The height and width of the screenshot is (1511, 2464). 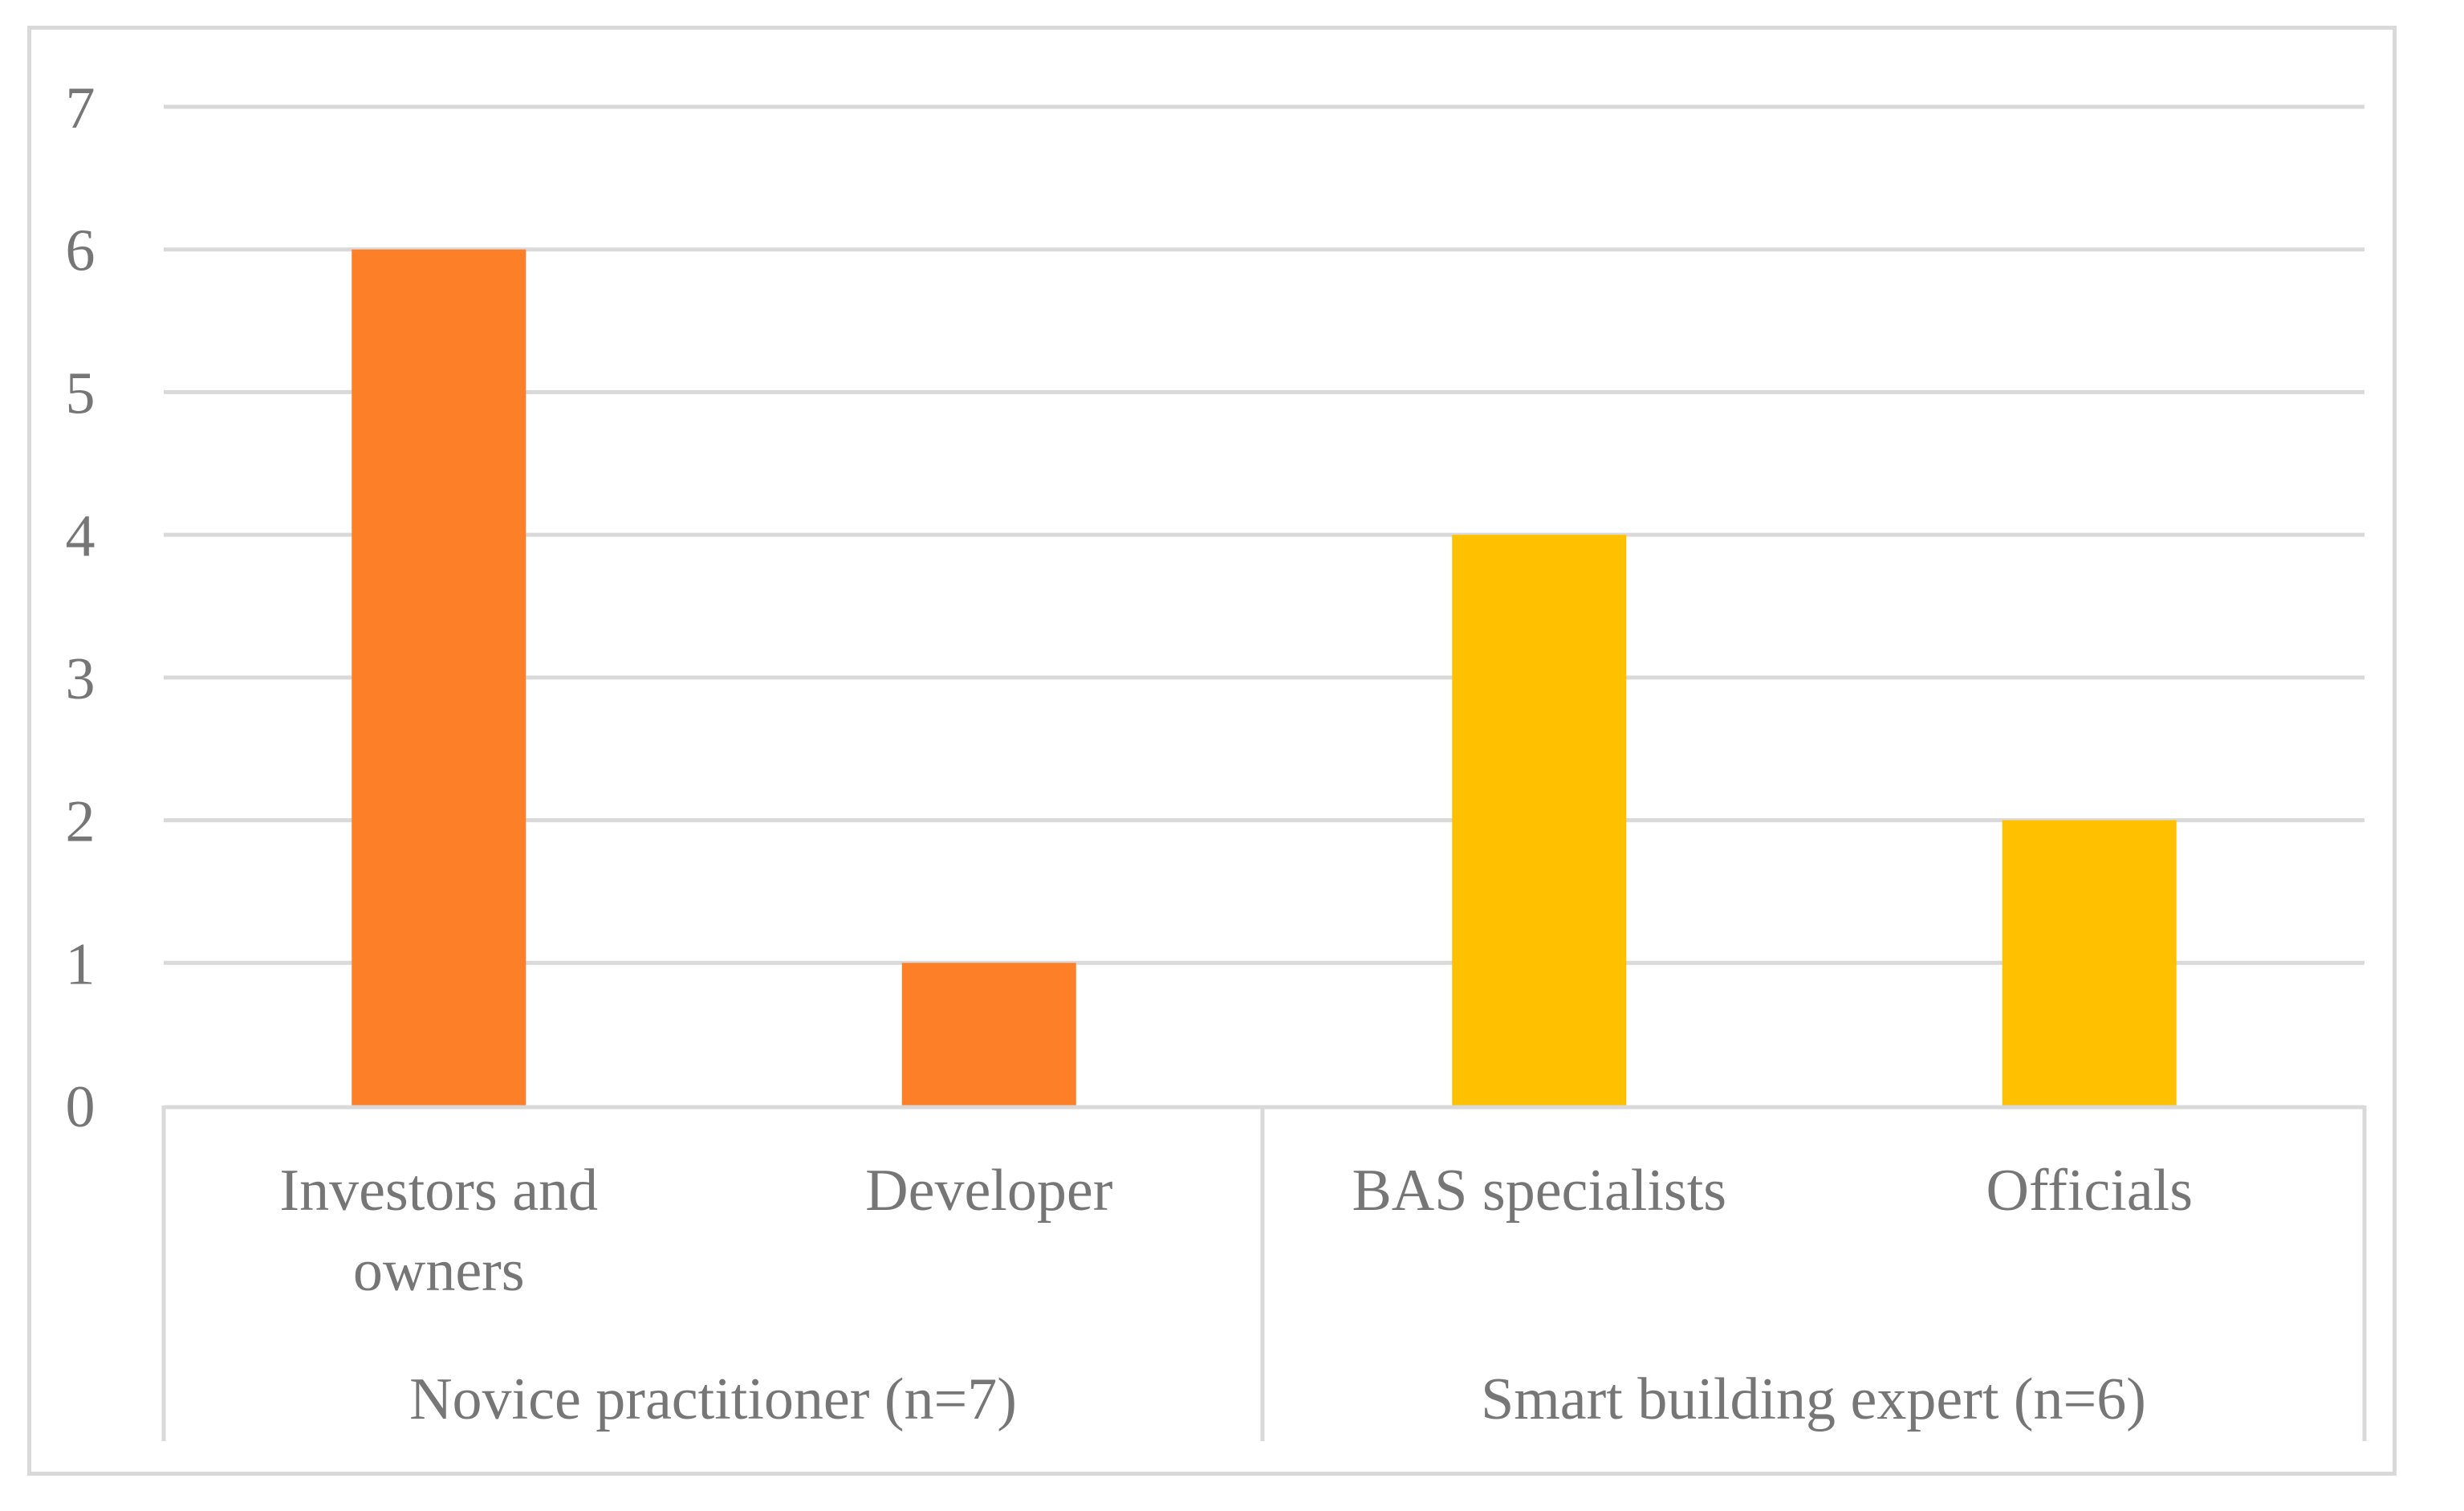 I want to click on category-label: Officials, so click(x=2089, y=1191).